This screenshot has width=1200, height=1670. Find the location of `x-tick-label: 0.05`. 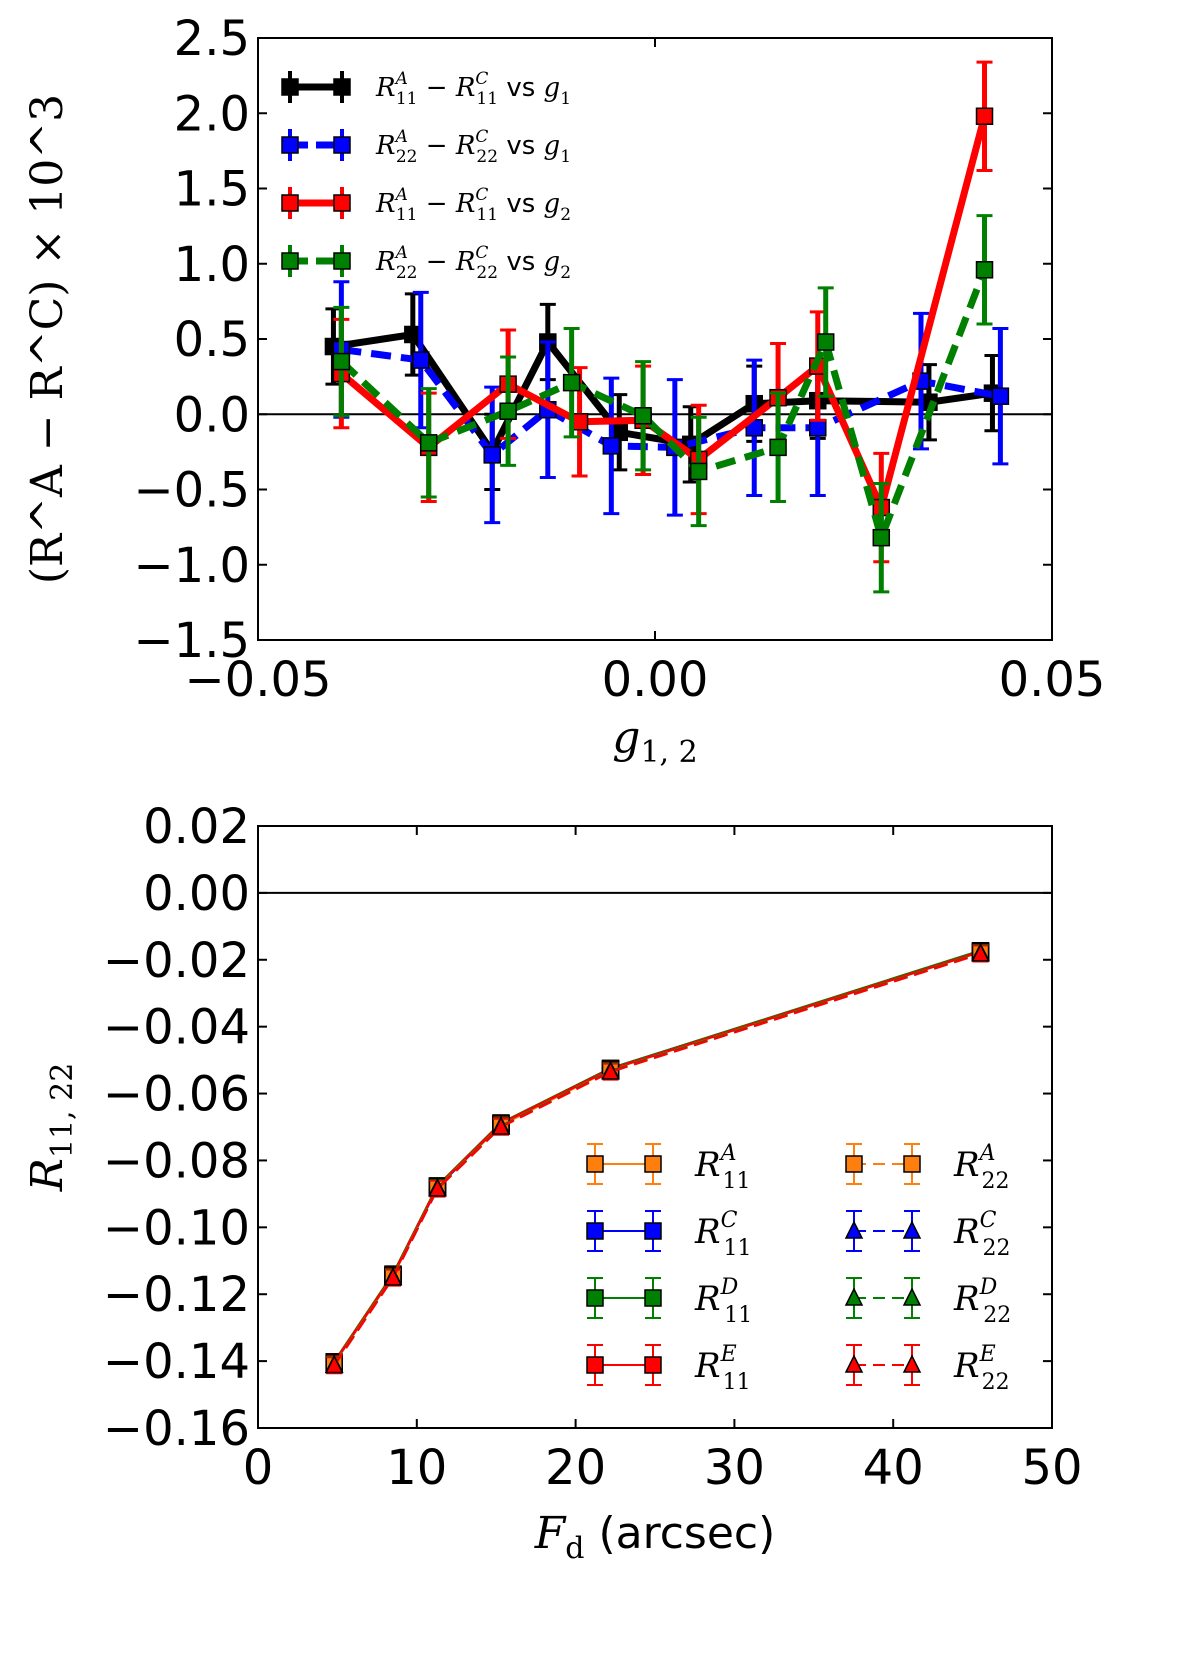

x-tick-label: 0.05 is located at coordinates (1052, 680).